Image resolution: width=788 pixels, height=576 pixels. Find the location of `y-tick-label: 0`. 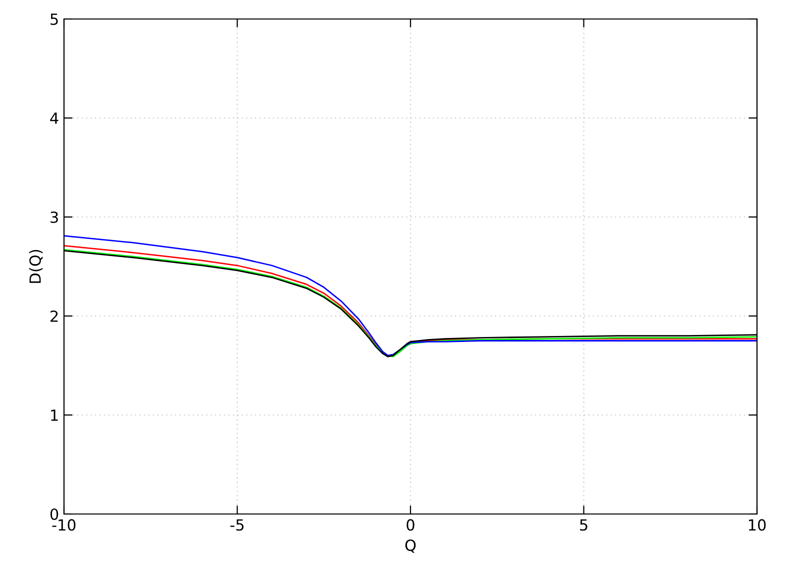

y-tick-label: 0 is located at coordinates (54, 514).